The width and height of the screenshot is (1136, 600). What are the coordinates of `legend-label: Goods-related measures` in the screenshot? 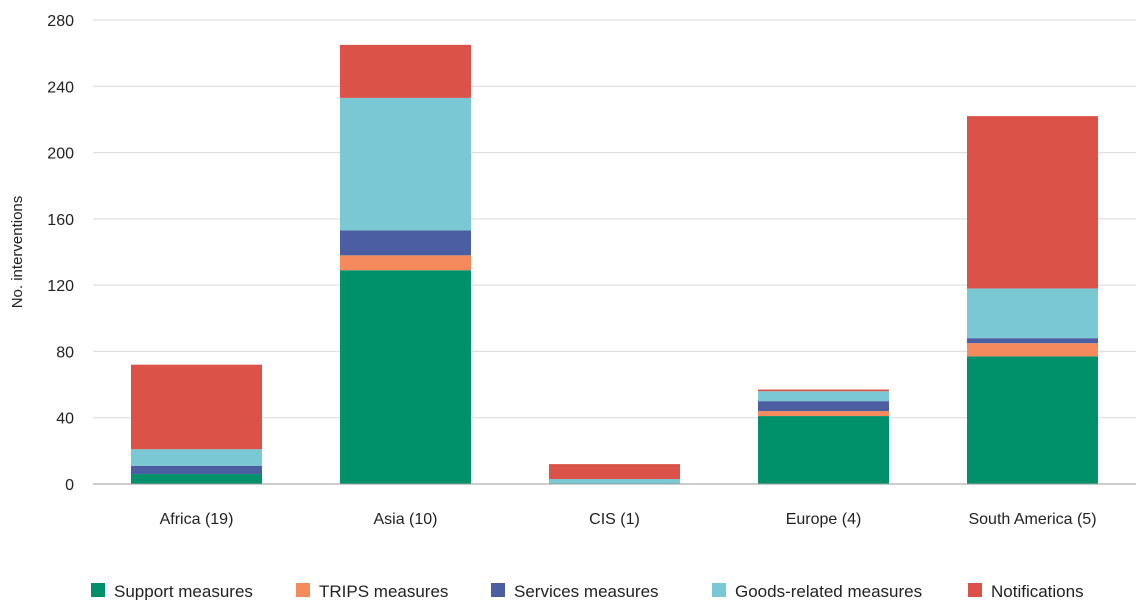 It's located at (828, 591).